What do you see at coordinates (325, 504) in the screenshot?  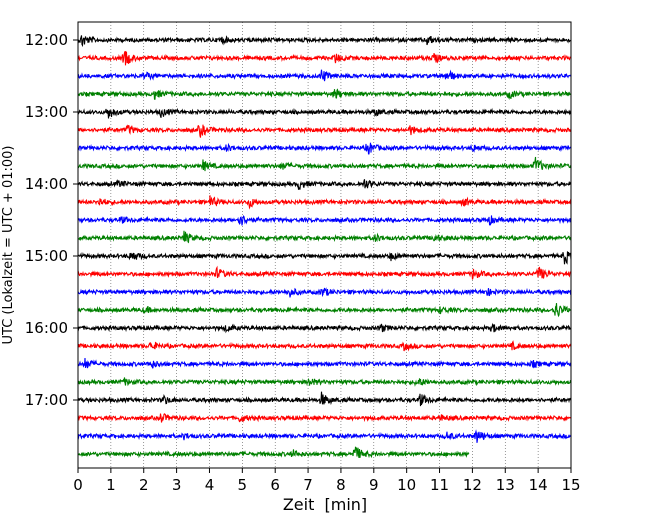 I see `x-axis-label: Zeit [min]` at bounding box center [325, 504].